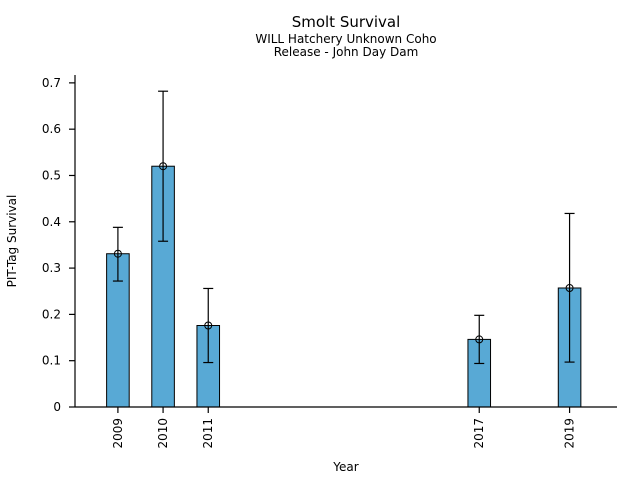 Image resolution: width=640 pixels, height=480 pixels. I want to click on y-tick-label-0.5: 0.5, so click(51, 175).